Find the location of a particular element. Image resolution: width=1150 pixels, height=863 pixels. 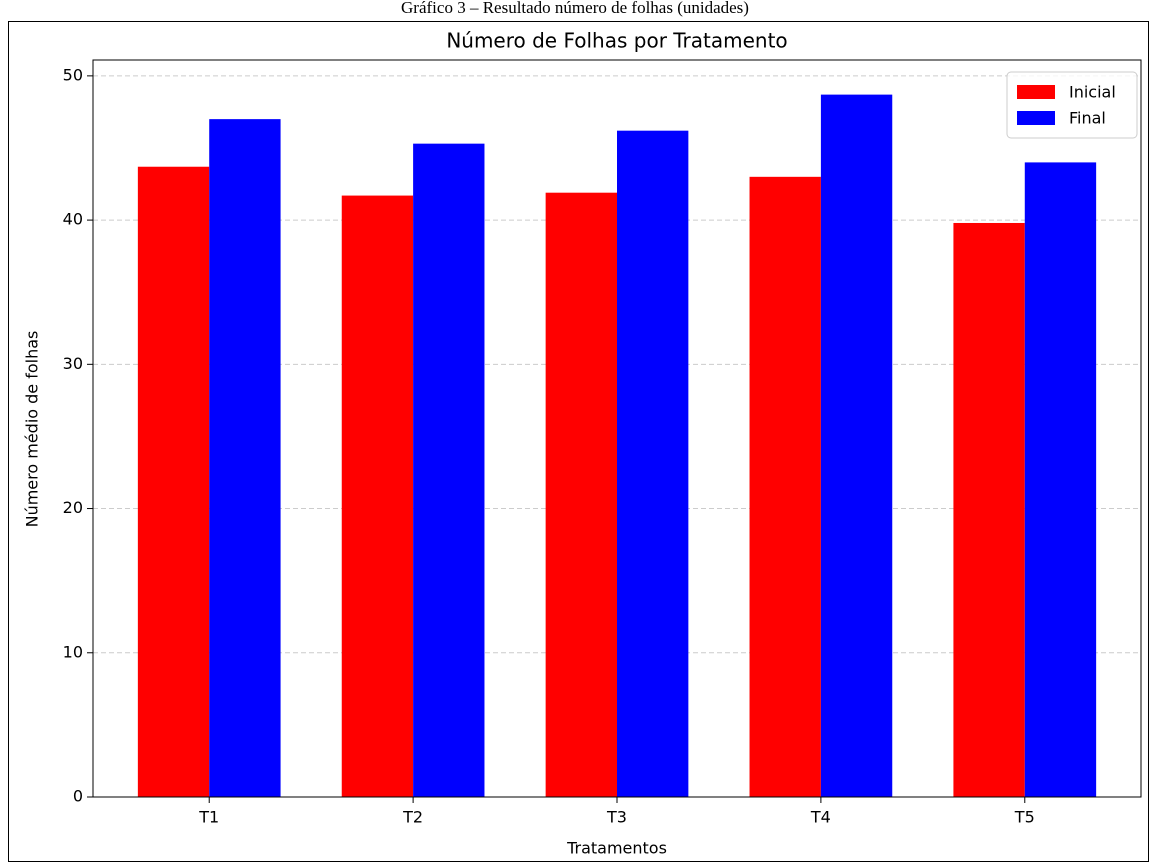

x-tick-label: T1 is located at coordinates (208, 817).